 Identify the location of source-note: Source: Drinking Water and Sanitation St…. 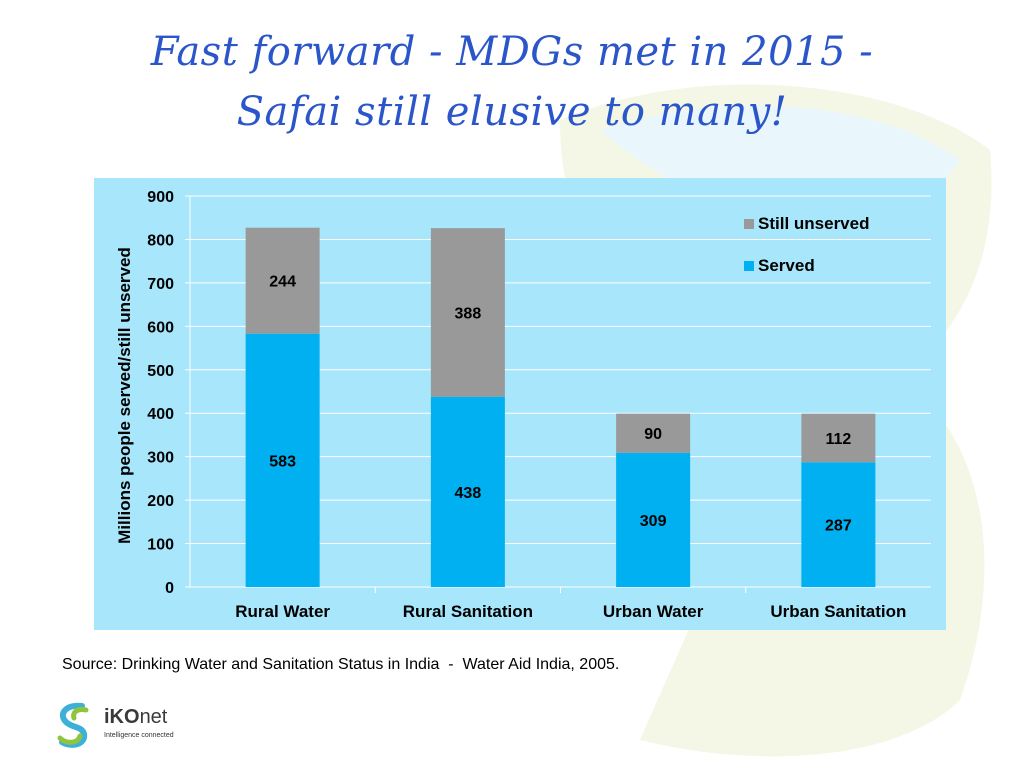
(341, 664).